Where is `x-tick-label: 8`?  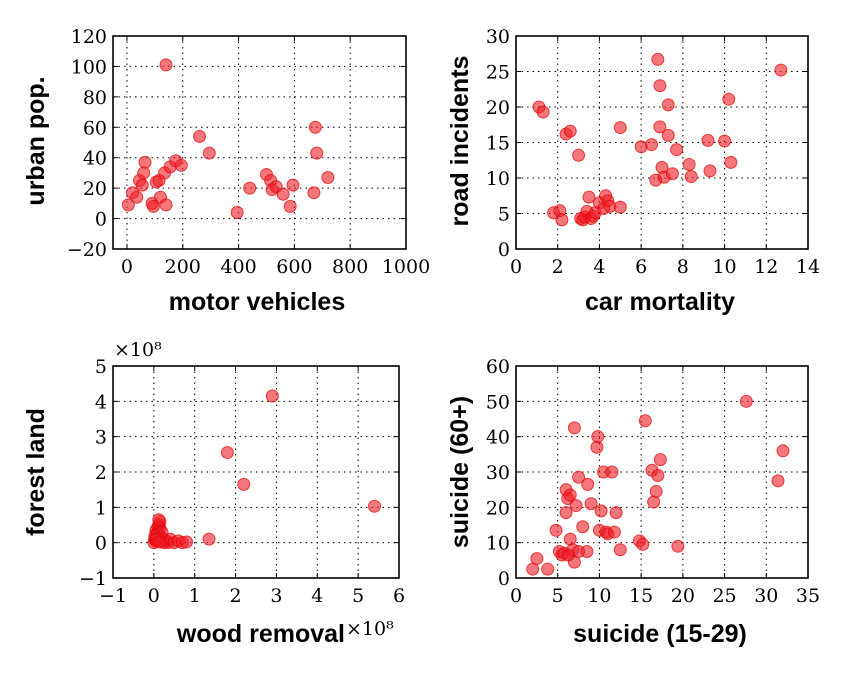
x-tick-label: 8 is located at coordinates (683, 267).